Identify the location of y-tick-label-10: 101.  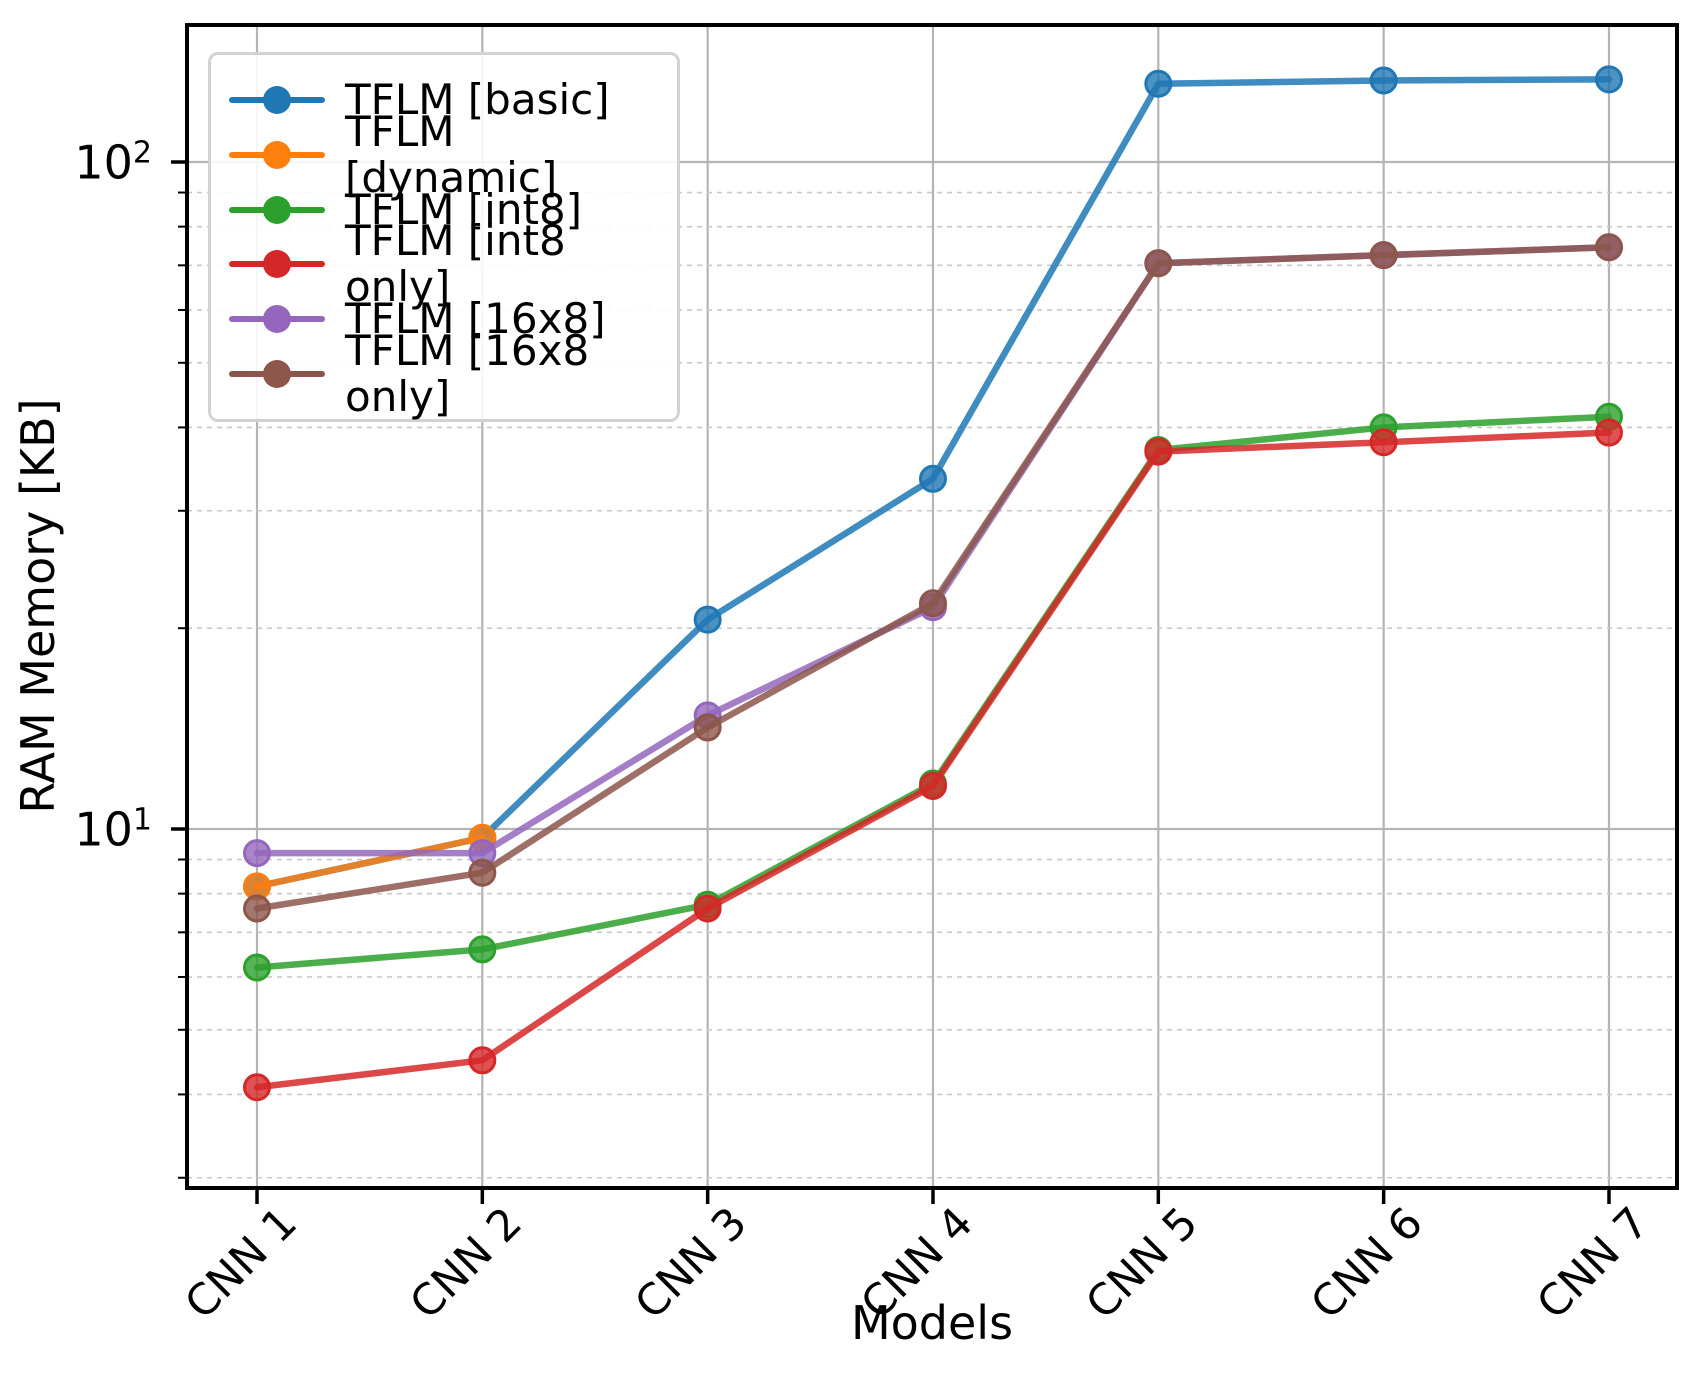
(102, 827).